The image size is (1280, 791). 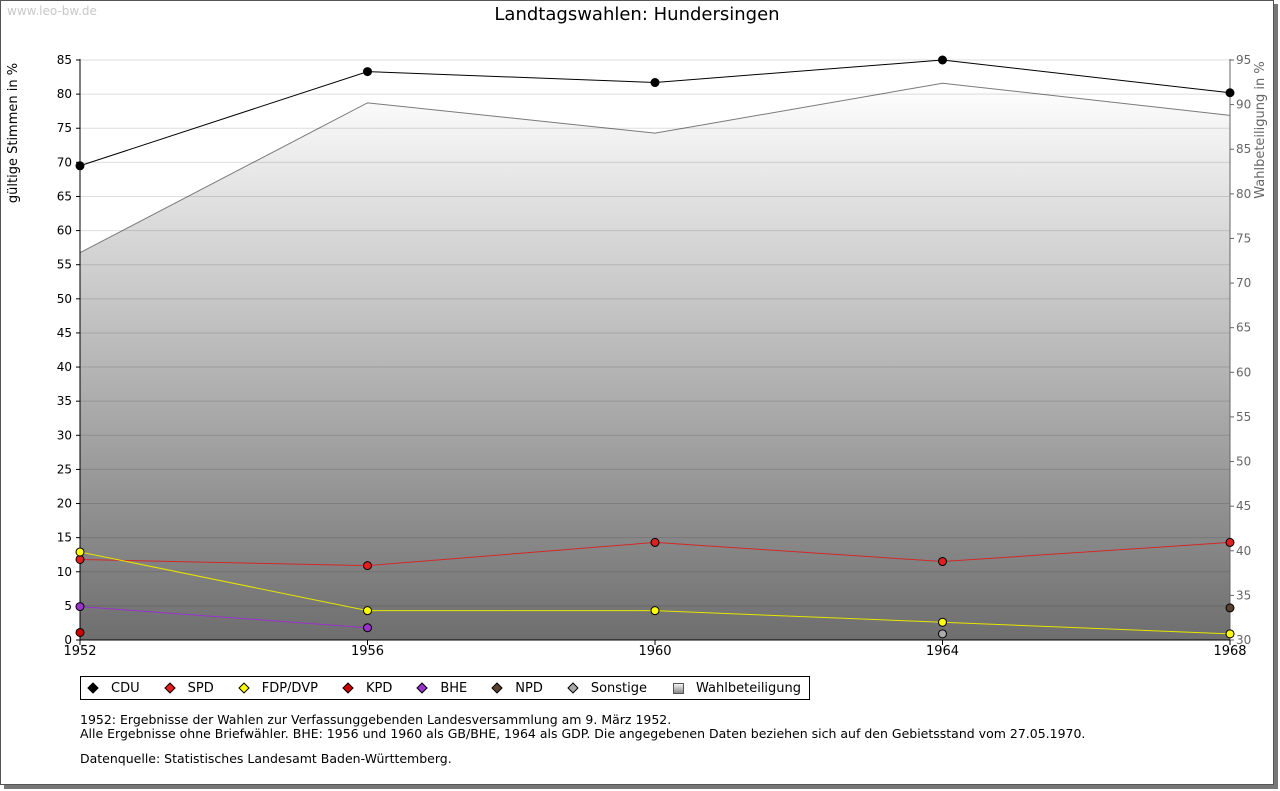 I want to click on watermark: www.leo-bw.de, so click(x=52, y=11).